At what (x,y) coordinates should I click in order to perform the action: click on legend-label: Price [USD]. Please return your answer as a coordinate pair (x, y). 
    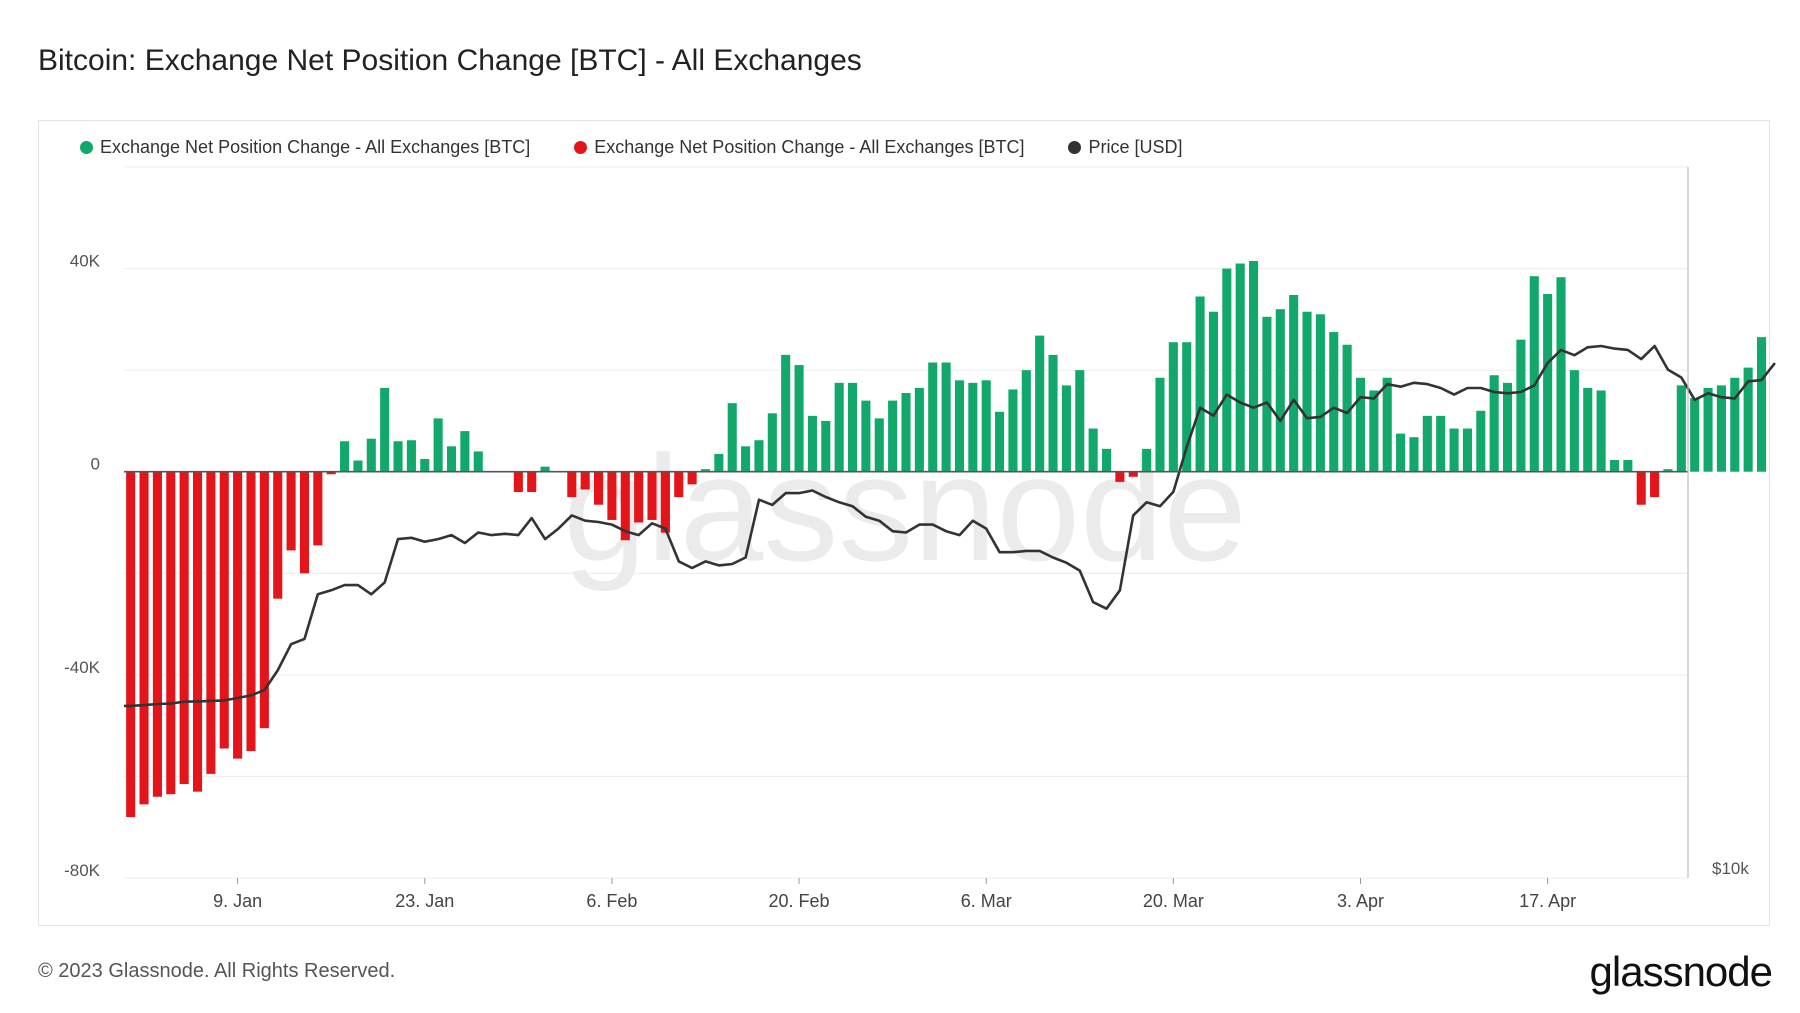
    Looking at the image, I should click on (1135, 147).